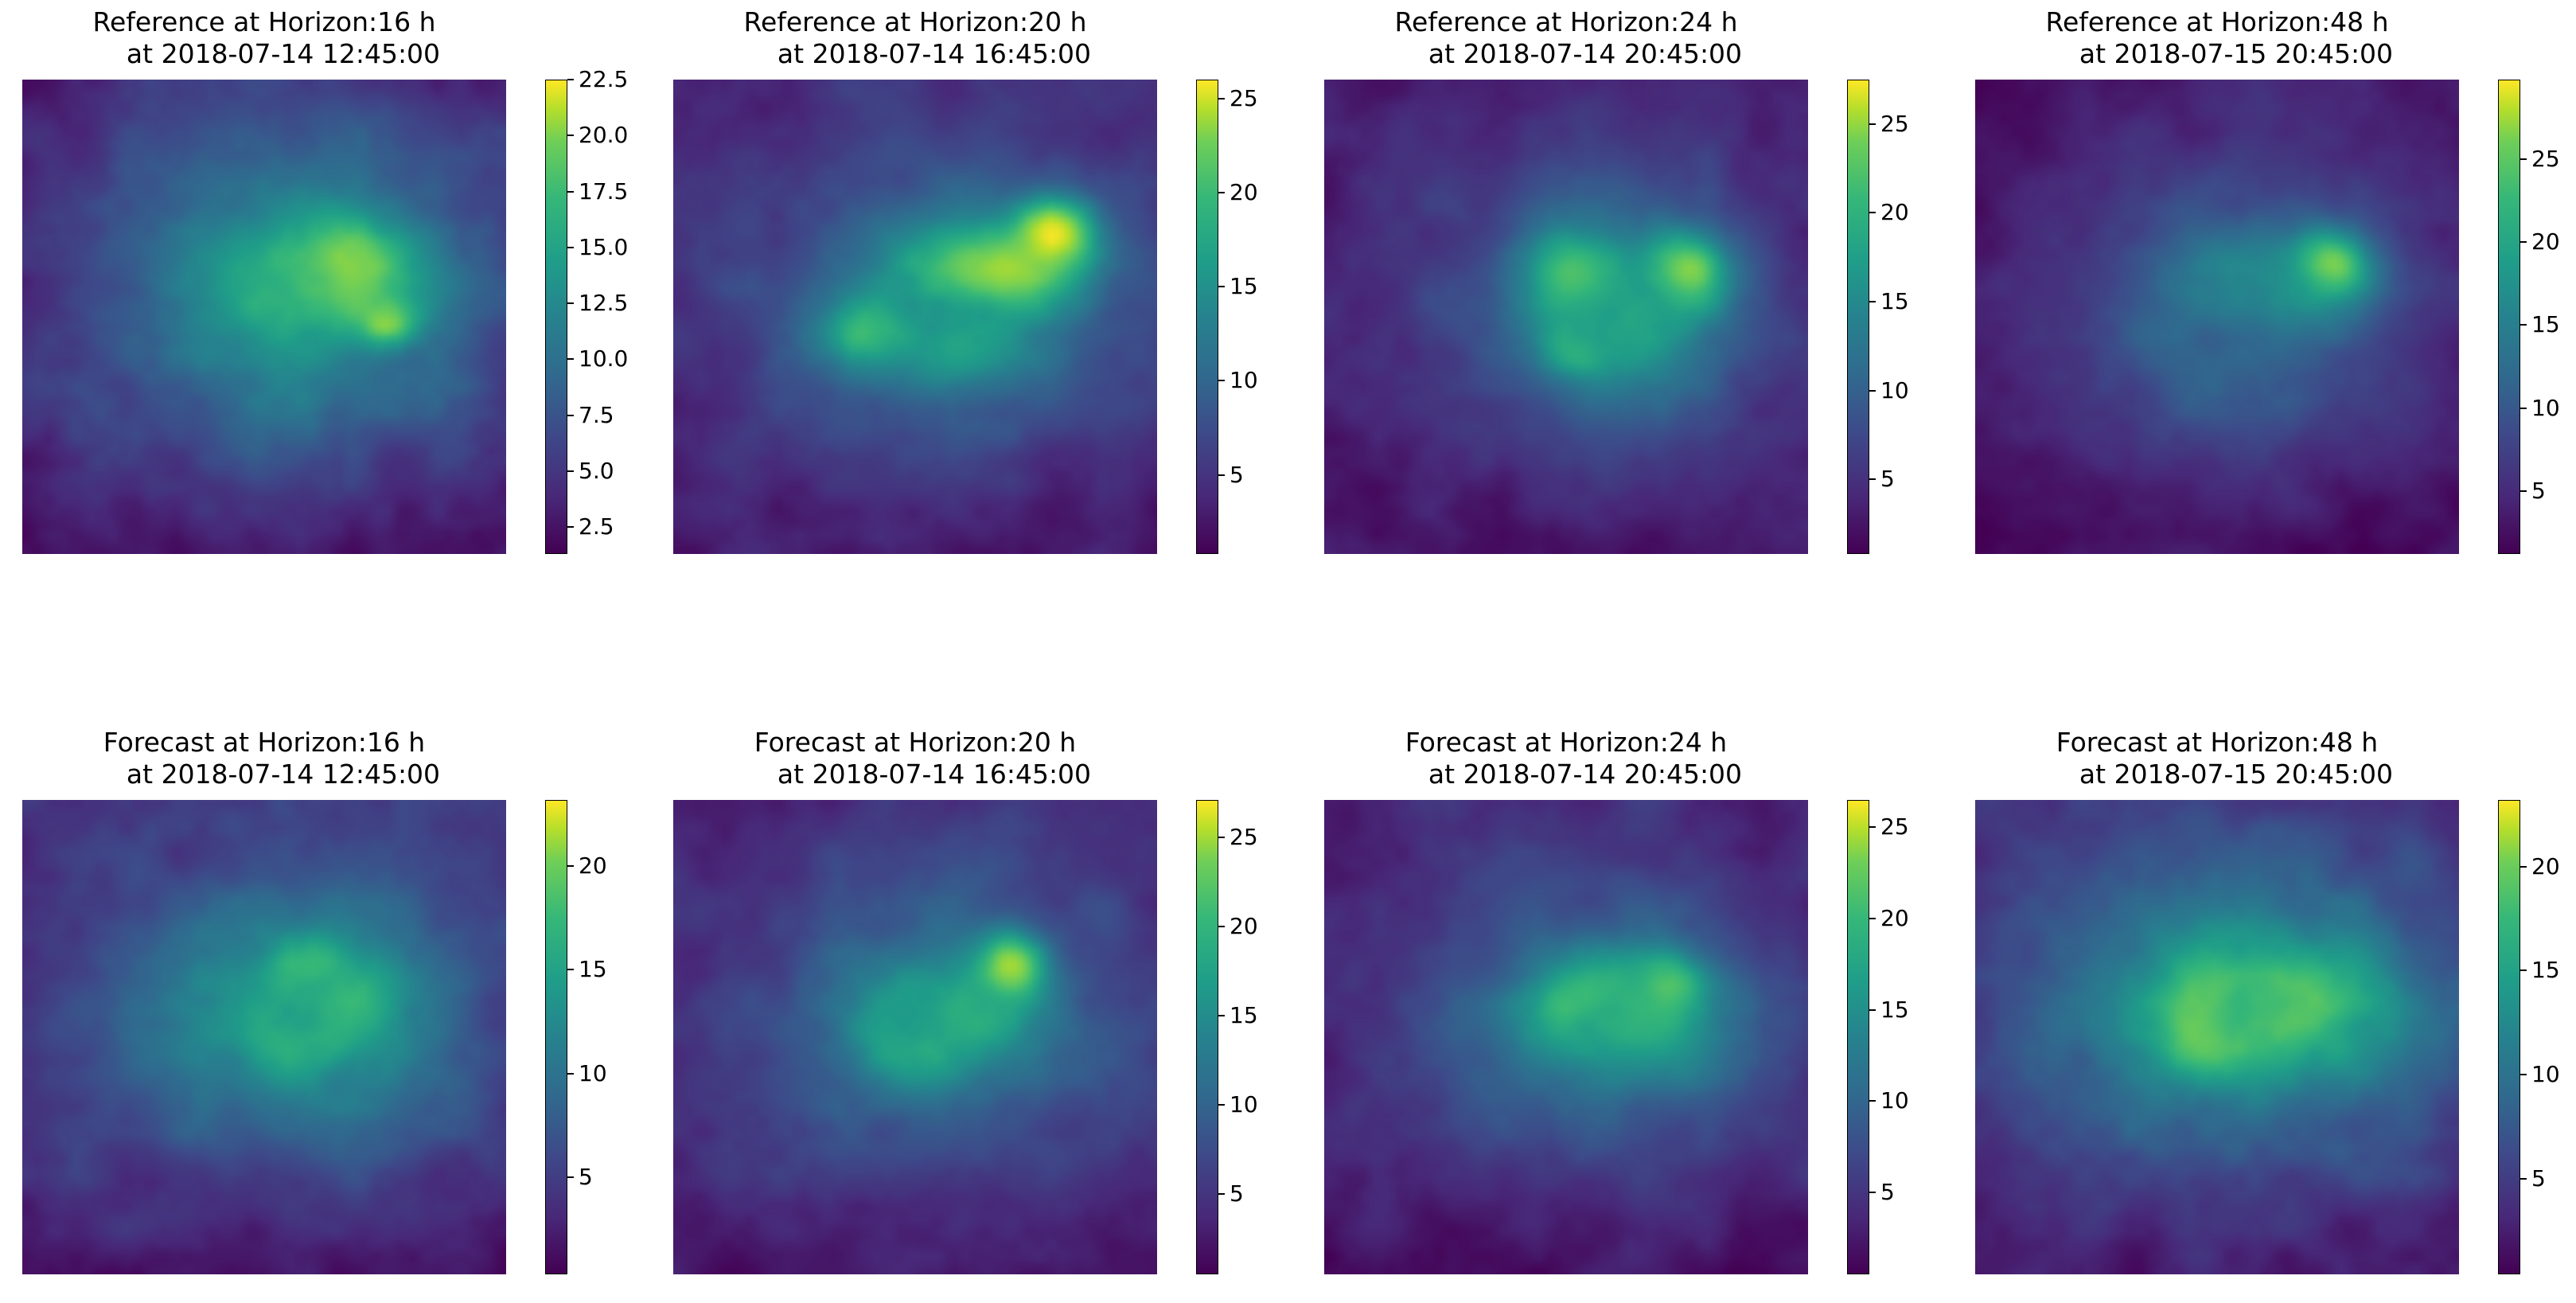  I want to click on panel-title: Forecast at Horizon:20 h, so click(915, 742).